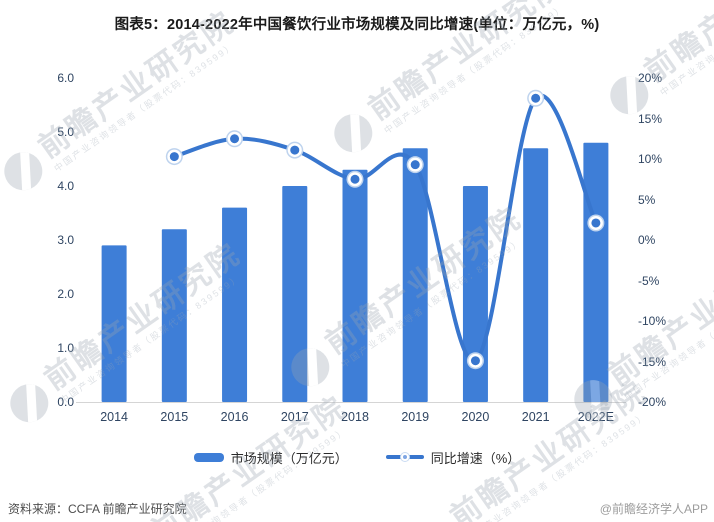 The image size is (714, 522). I want to click on legend-item-growth: 同比增速（%）, so click(453, 457).